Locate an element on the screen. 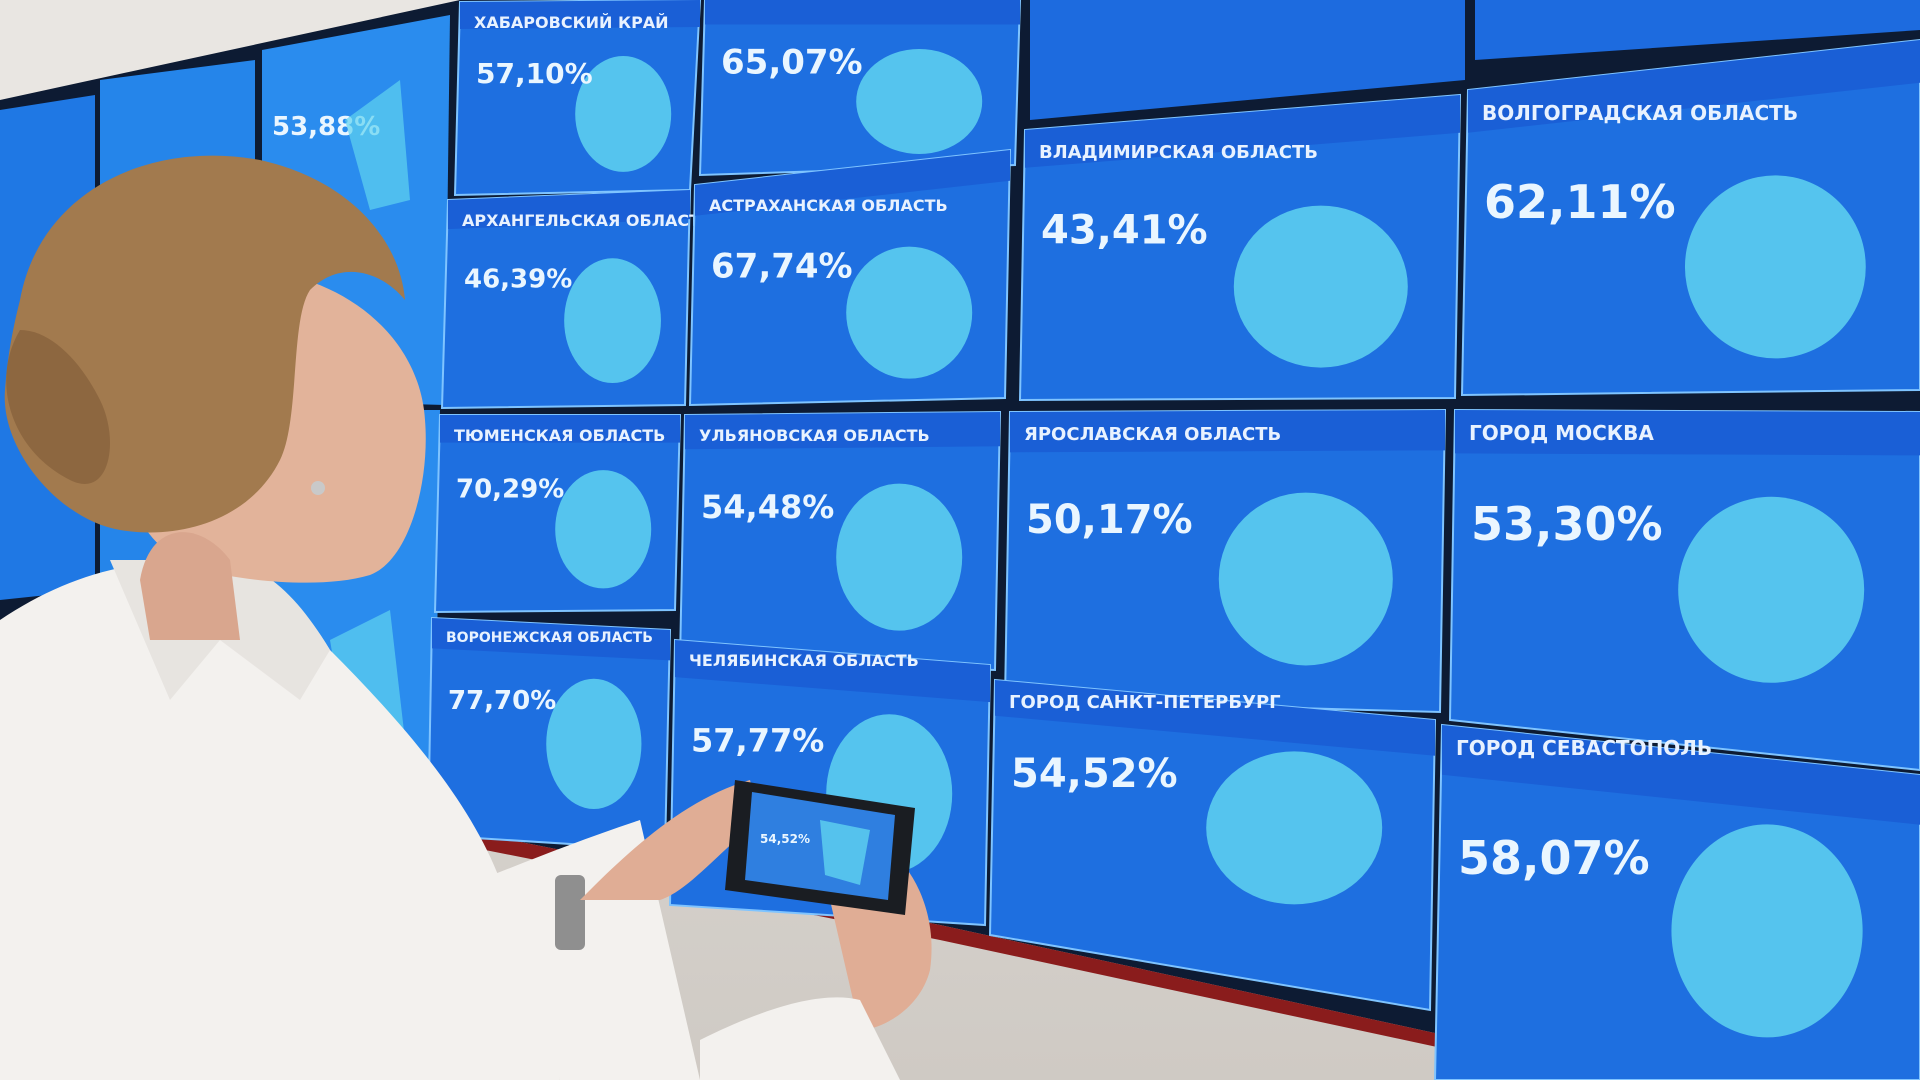 The height and width of the screenshot is (1080, 1920). turnout-value: 54,48% is located at coordinates (767, 507).